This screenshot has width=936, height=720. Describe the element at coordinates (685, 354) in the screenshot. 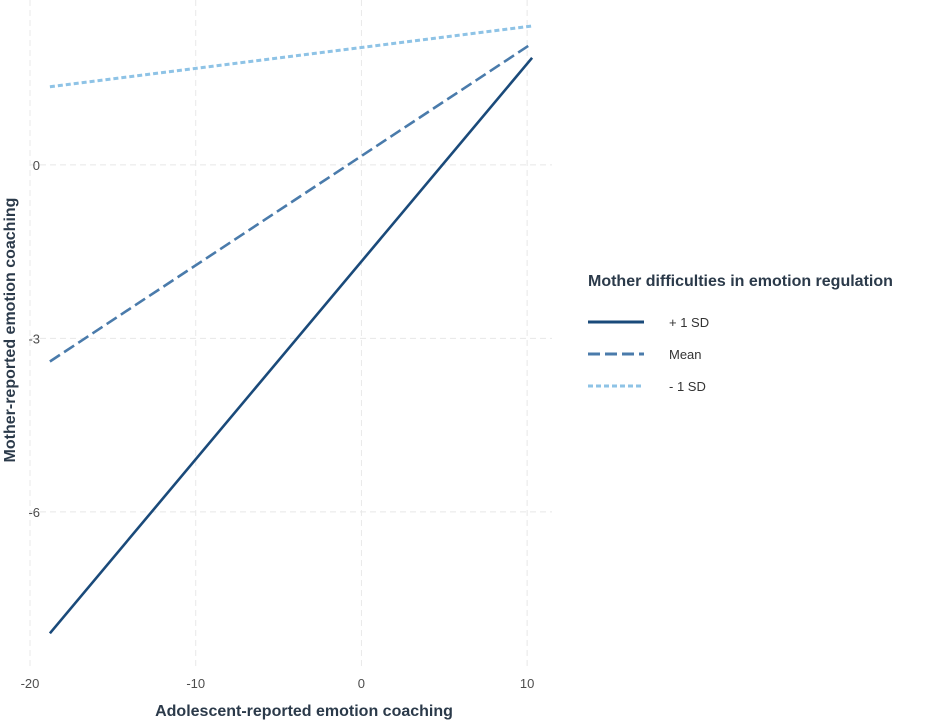

I see `legend-label: Mean` at that location.